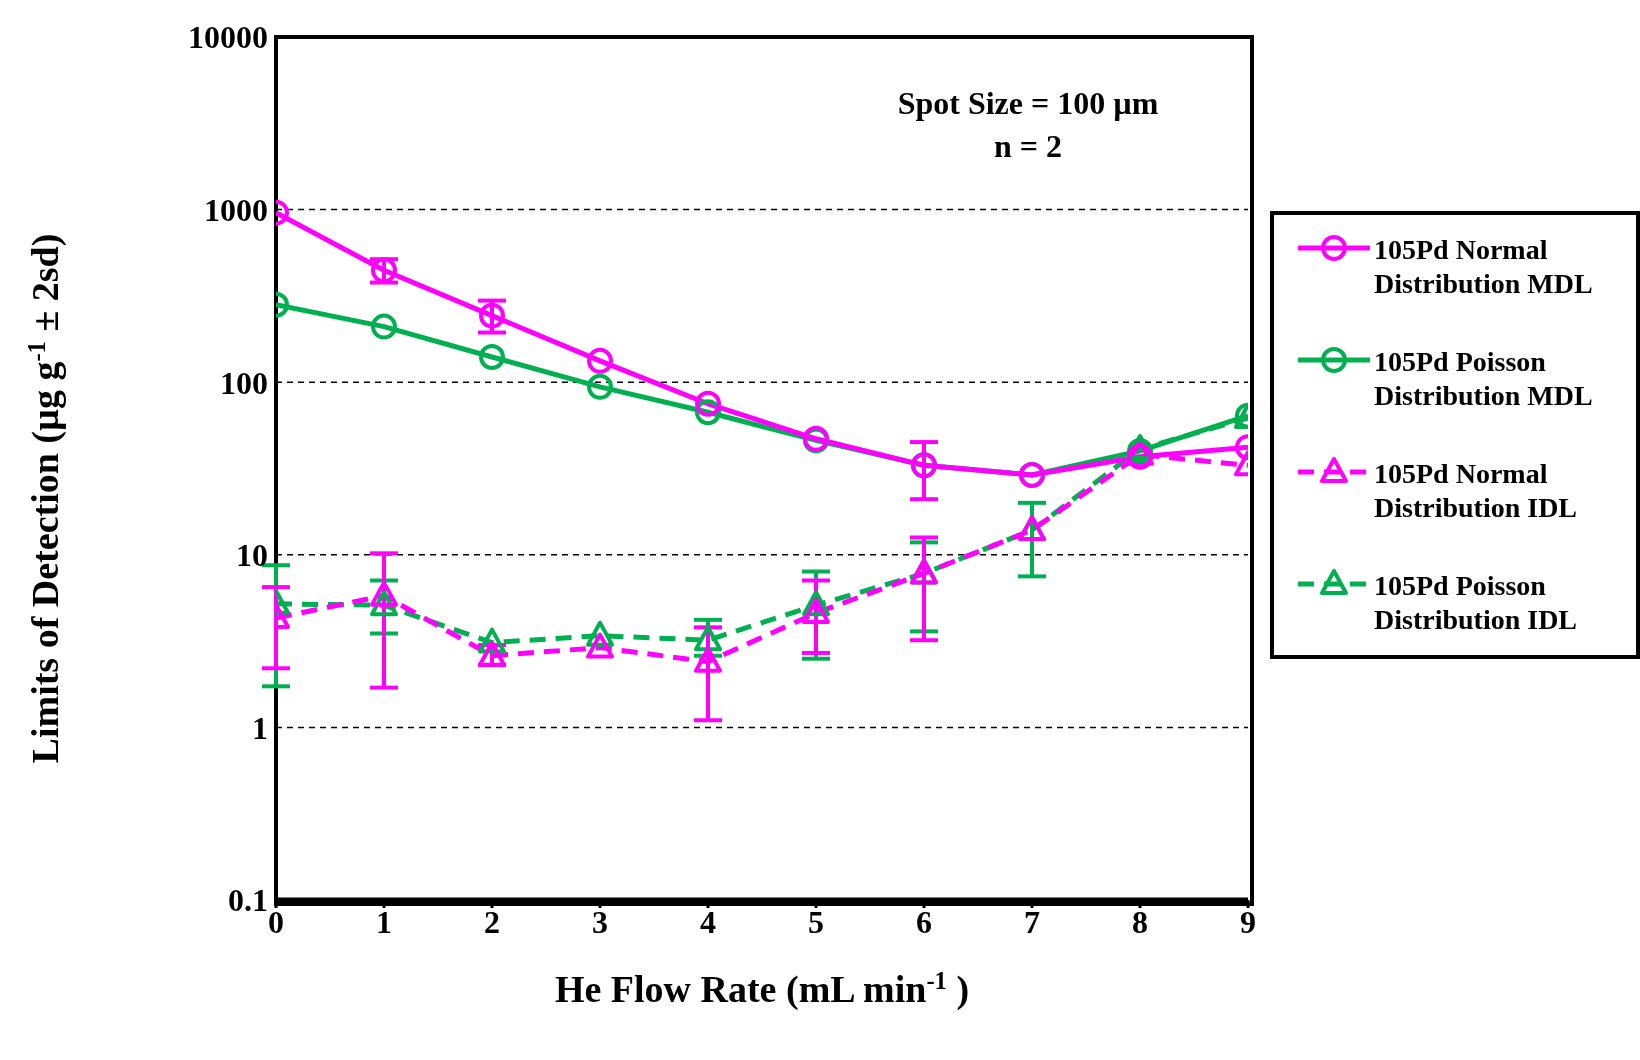  I want to click on annotation: n = 2, so click(1028, 146).